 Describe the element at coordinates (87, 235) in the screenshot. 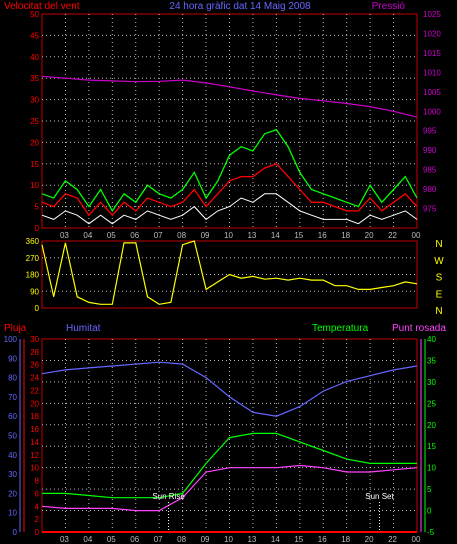

I see `wind-xtick-label: 04` at that location.